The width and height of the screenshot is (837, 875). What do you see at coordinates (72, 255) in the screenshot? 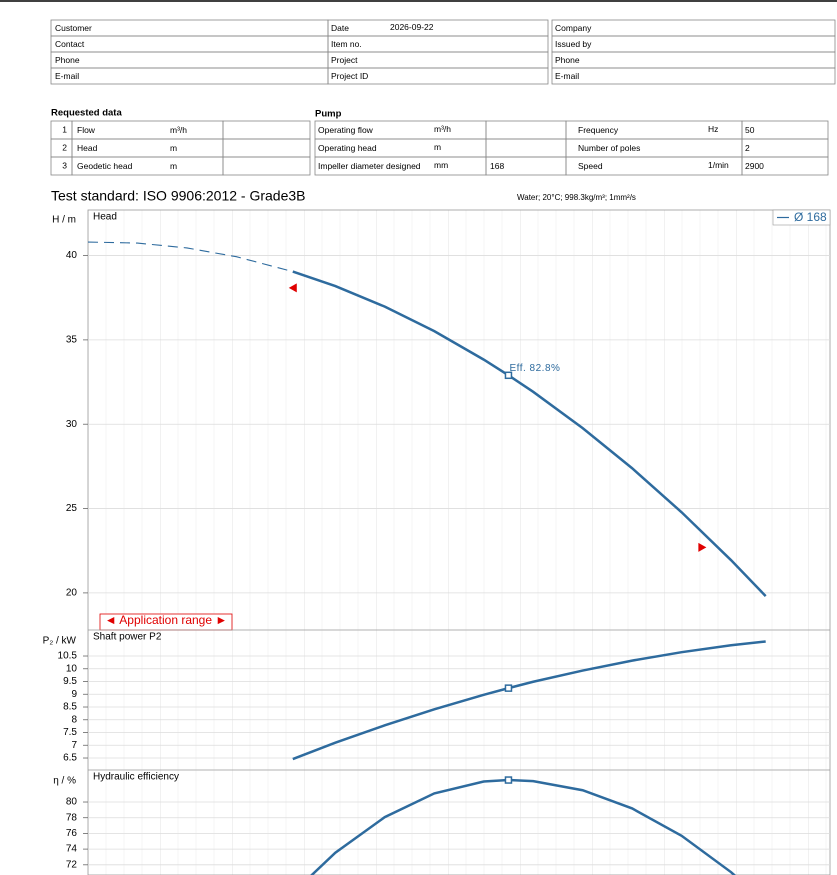
I see `y-tick-label: 40` at bounding box center [72, 255].